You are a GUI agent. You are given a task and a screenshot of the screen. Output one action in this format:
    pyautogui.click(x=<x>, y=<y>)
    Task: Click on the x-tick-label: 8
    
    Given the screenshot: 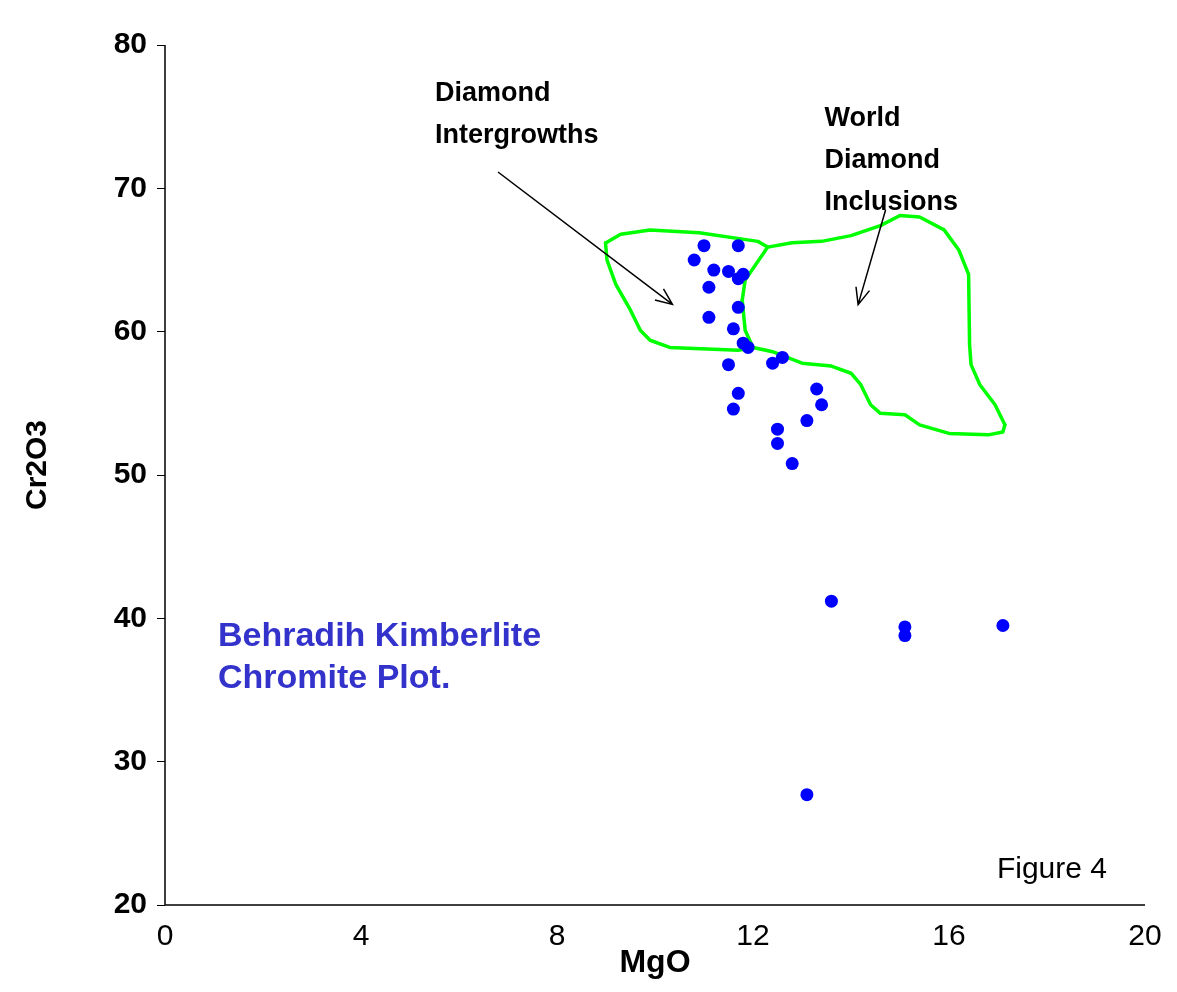 What is the action you would take?
    pyautogui.click(x=557, y=935)
    